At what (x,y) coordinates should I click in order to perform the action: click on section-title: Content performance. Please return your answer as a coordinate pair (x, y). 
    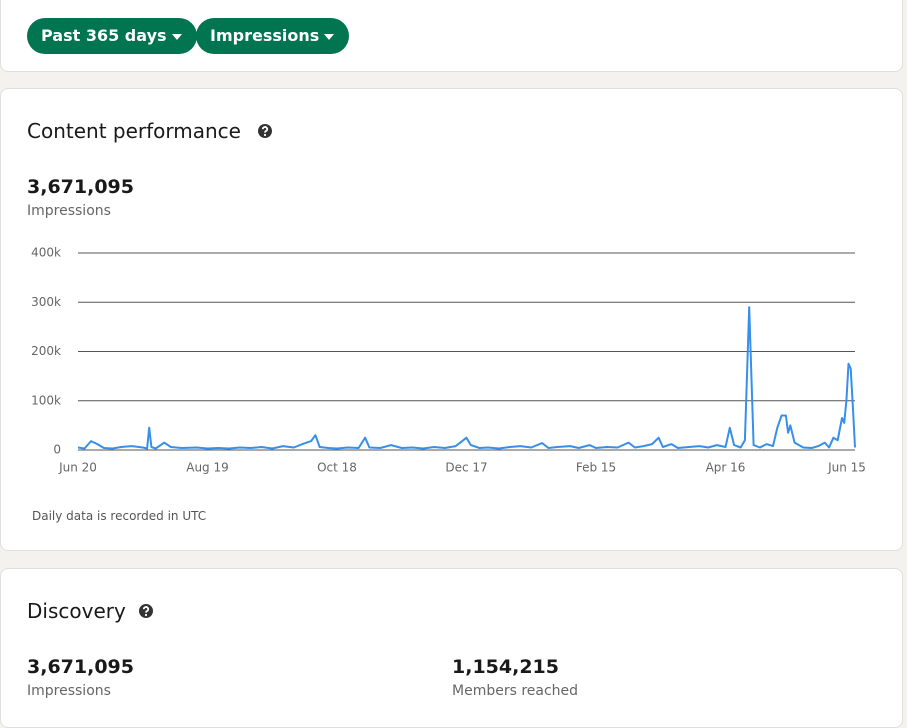
    Looking at the image, I should click on (134, 131).